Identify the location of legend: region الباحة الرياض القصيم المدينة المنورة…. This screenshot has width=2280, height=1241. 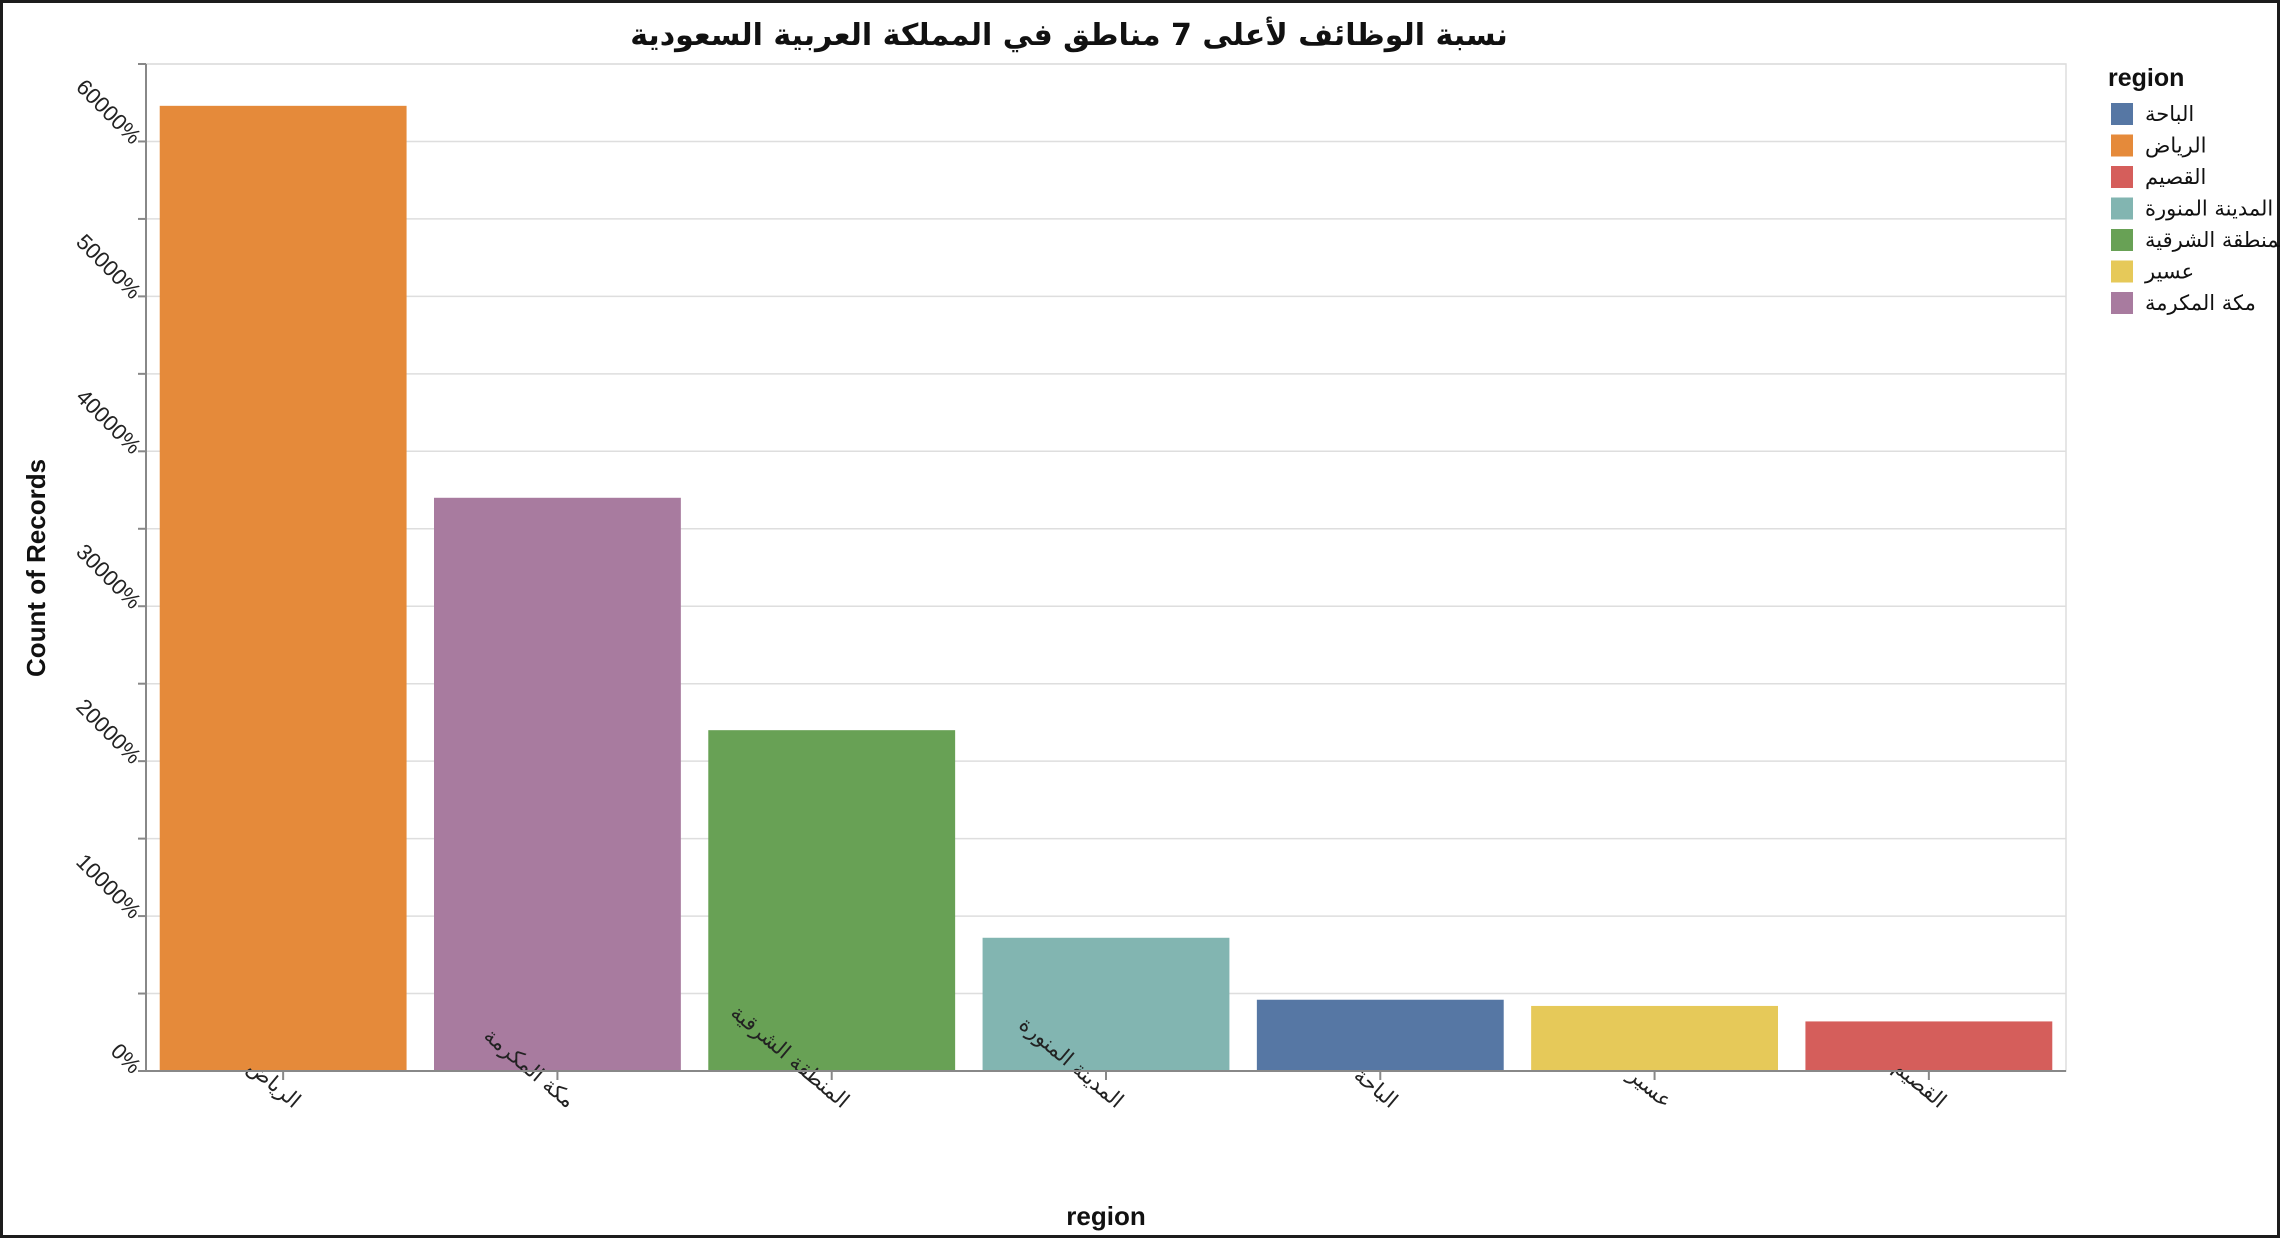
(2194, 189).